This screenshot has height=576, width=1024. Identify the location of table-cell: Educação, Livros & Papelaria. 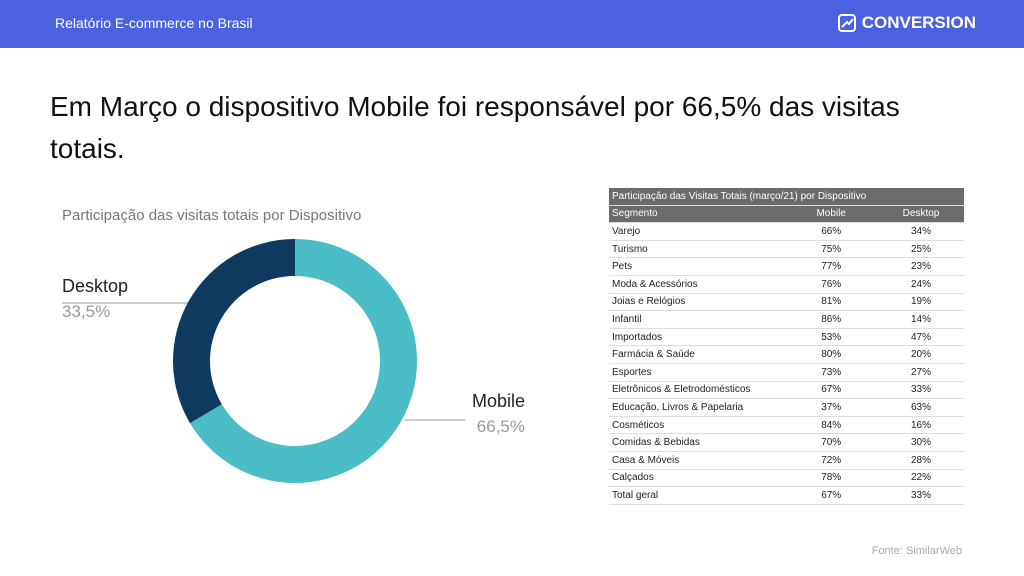
(697, 407).